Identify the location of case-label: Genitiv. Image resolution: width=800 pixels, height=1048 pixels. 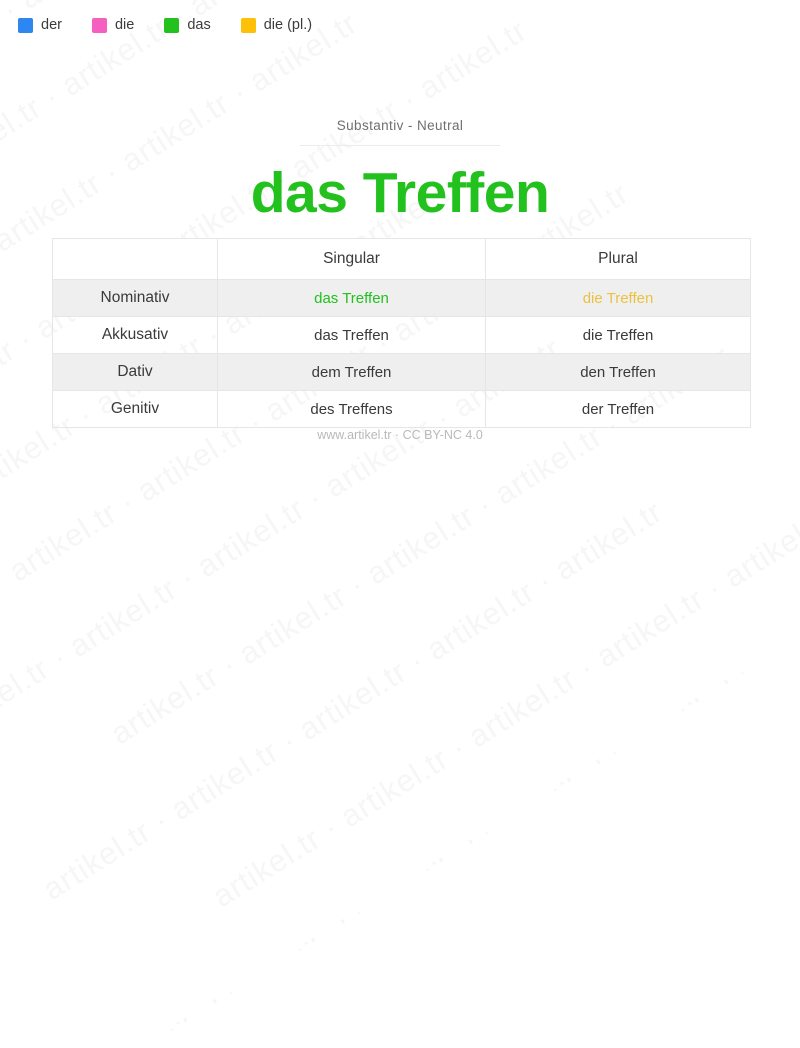
(135, 409).